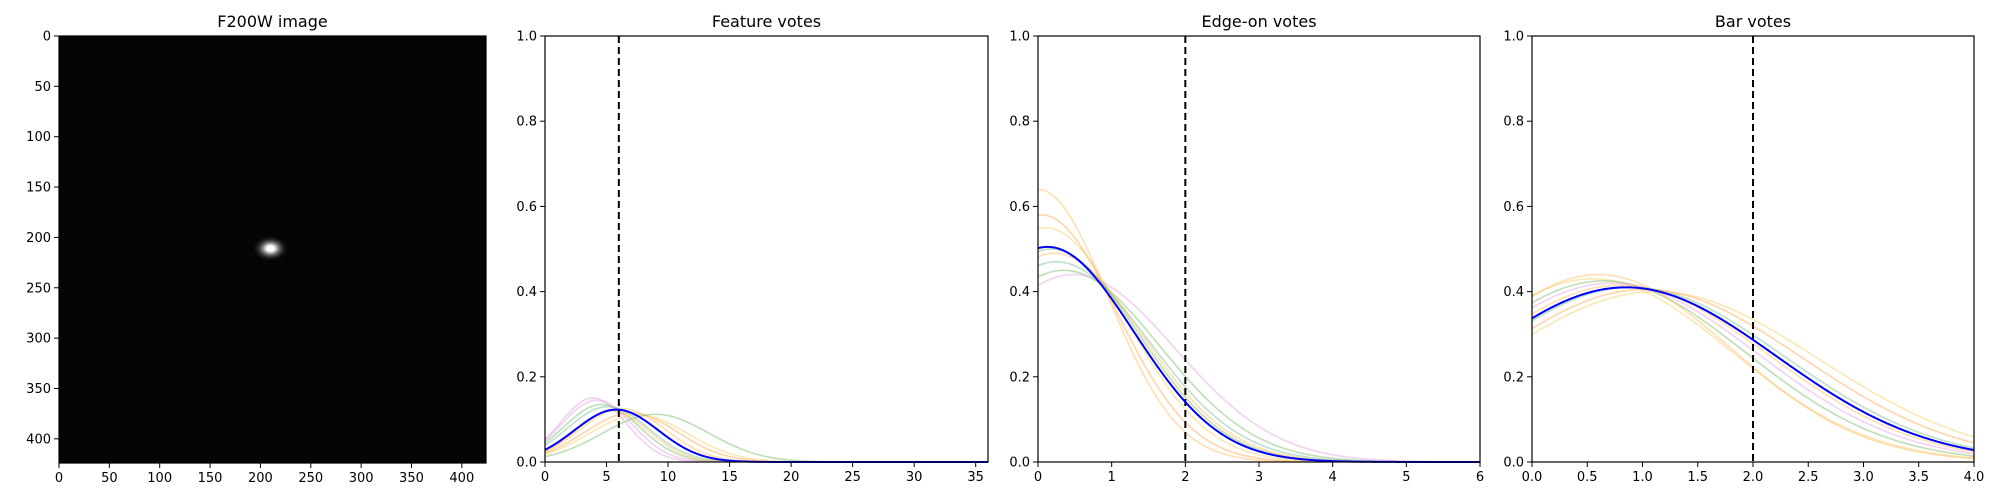 The width and height of the screenshot is (2000, 500). What do you see at coordinates (1697, 477) in the screenshot?
I see `x-tick-label-3-3: 1.5` at bounding box center [1697, 477].